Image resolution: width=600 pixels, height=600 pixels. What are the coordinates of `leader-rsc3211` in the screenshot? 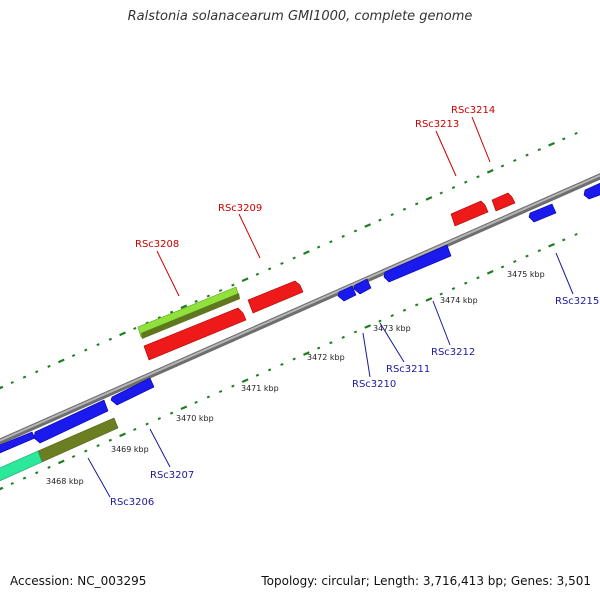 It's located at (392, 342).